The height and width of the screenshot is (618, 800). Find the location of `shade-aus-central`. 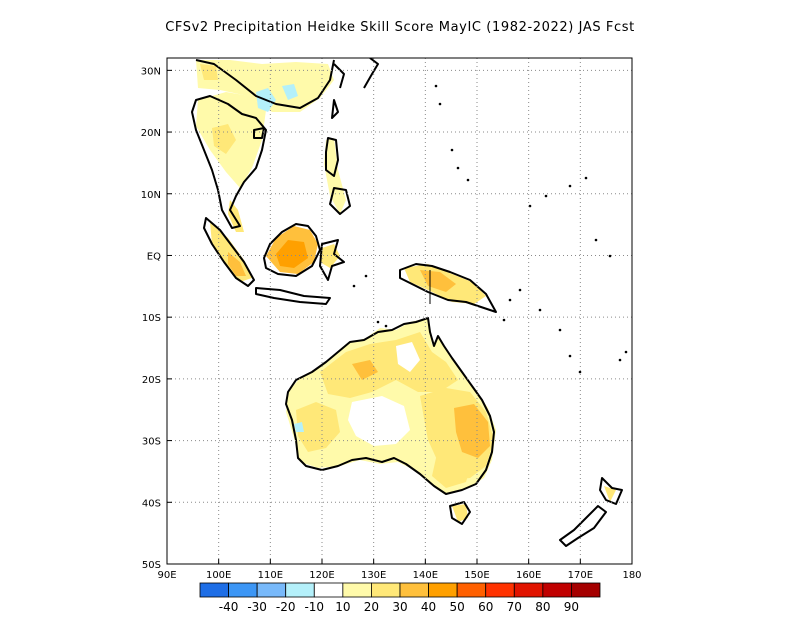

shade-aus-central is located at coordinates (408, 357).